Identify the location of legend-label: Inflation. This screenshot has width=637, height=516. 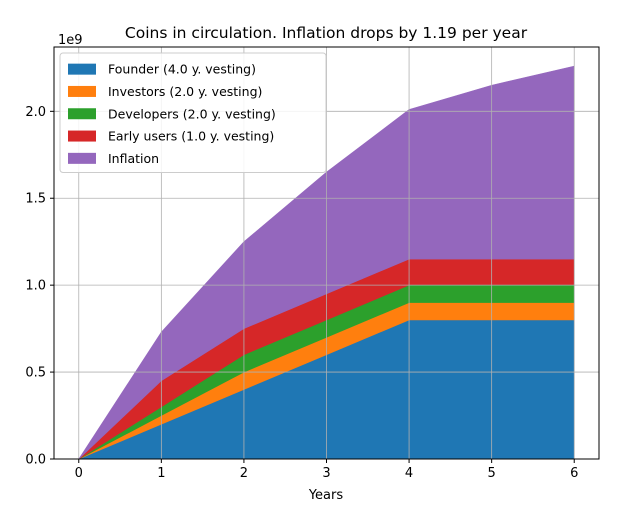
(133, 158).